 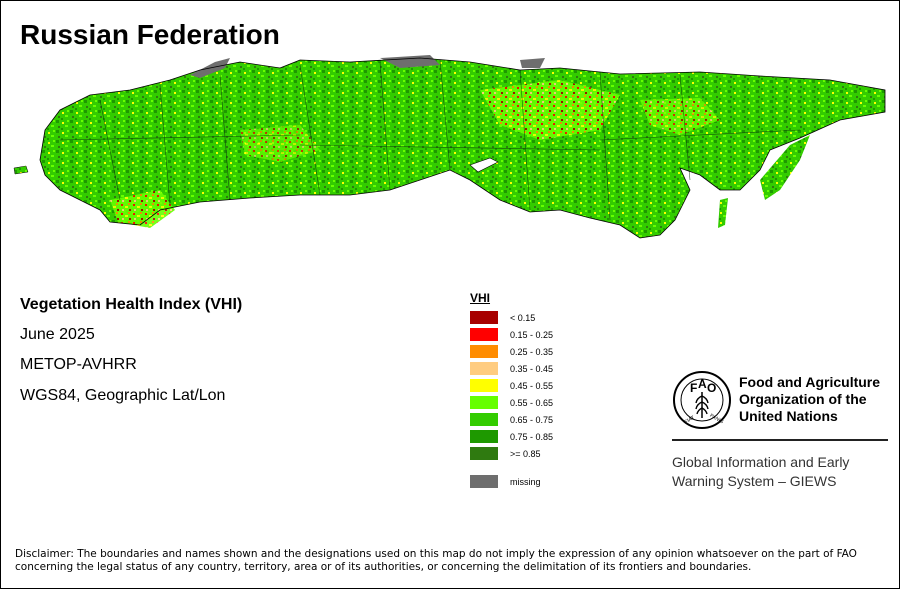 I want to click on giews-line2: Warning System – GIEWS, so click(x=754, y=481).